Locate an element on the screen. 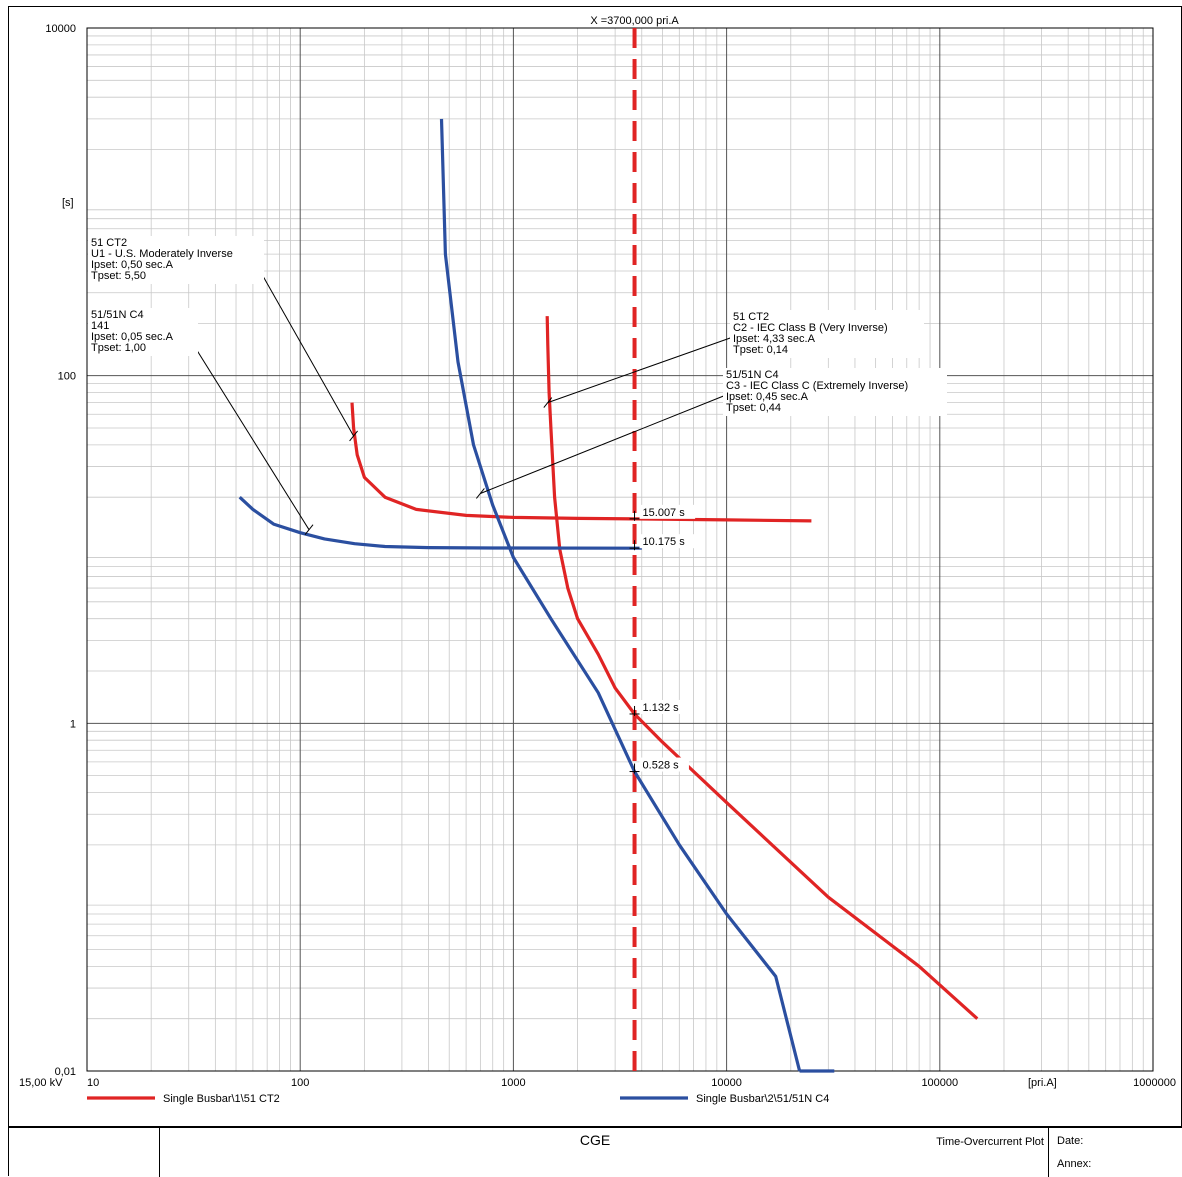  y-axis-label: [s] is located at coordinates (68, 203).